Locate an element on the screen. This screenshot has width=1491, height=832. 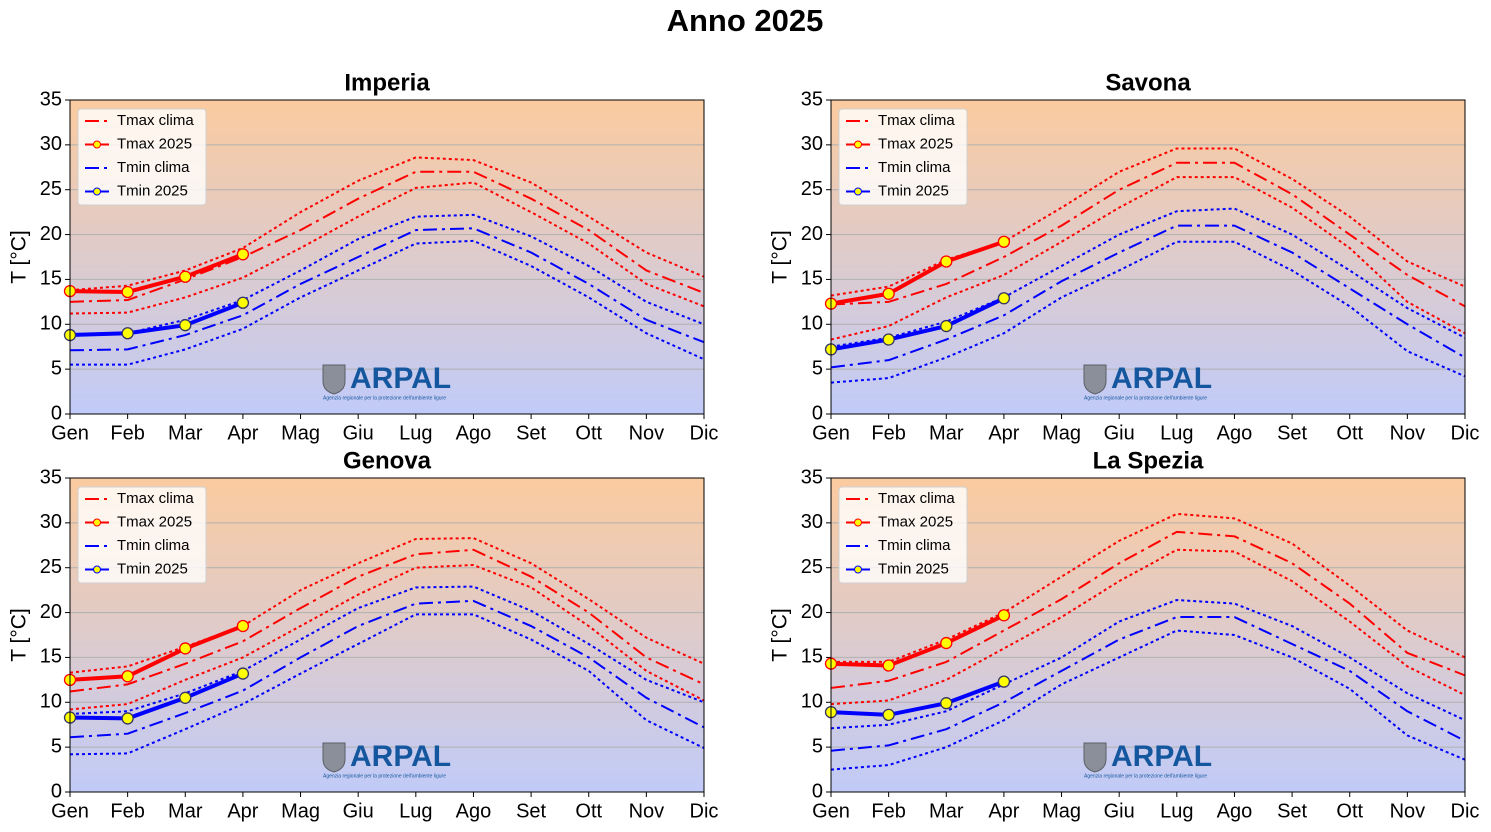
x-tick-label: Ago is located at coordinates (474, 433).